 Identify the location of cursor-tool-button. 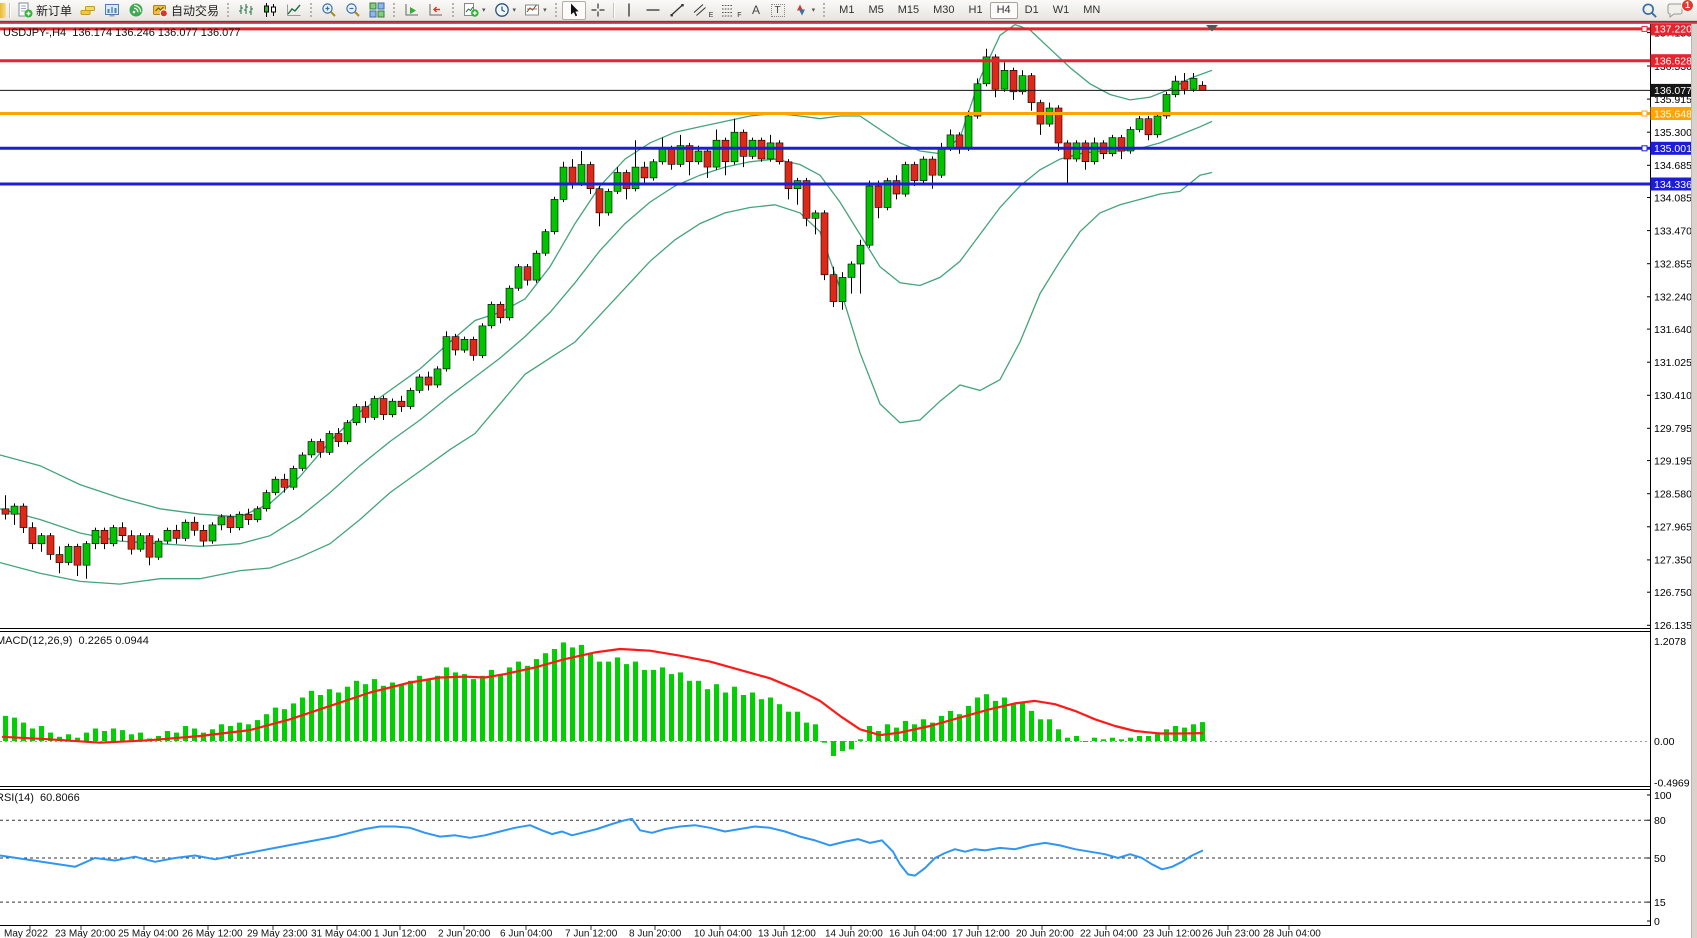
(573, 10).